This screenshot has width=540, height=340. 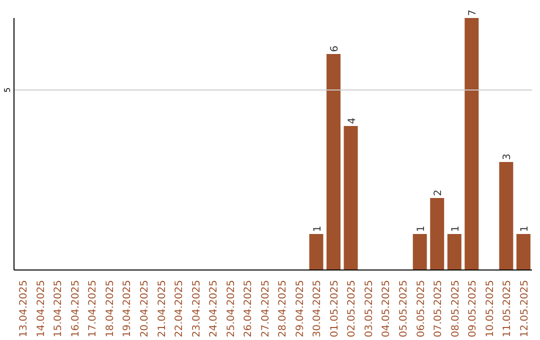 What do you see at coordinates (214, 309) in the screenshot?
I see `x-tick-label: 24.04.2025` at bounding box center [214, 309].